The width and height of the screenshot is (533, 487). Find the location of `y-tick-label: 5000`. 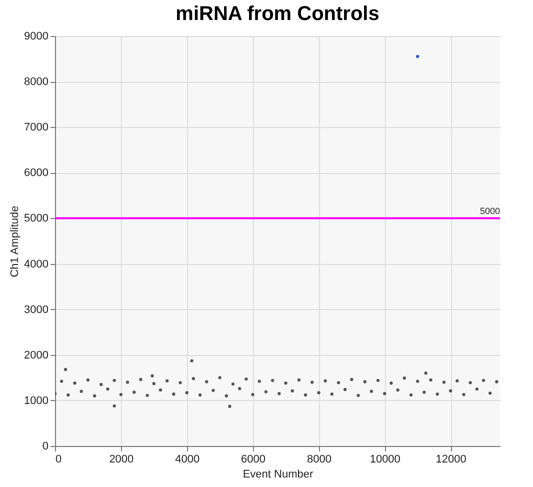

y-tick-label: 5000 is located at coordinates (36, 218).